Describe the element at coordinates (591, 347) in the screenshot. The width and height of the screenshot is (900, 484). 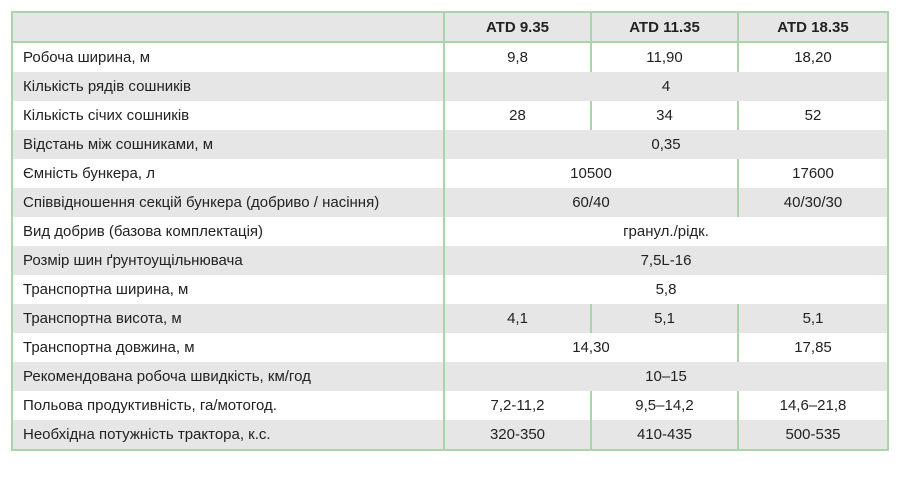
I see `cell-value: 14,30` at that location.